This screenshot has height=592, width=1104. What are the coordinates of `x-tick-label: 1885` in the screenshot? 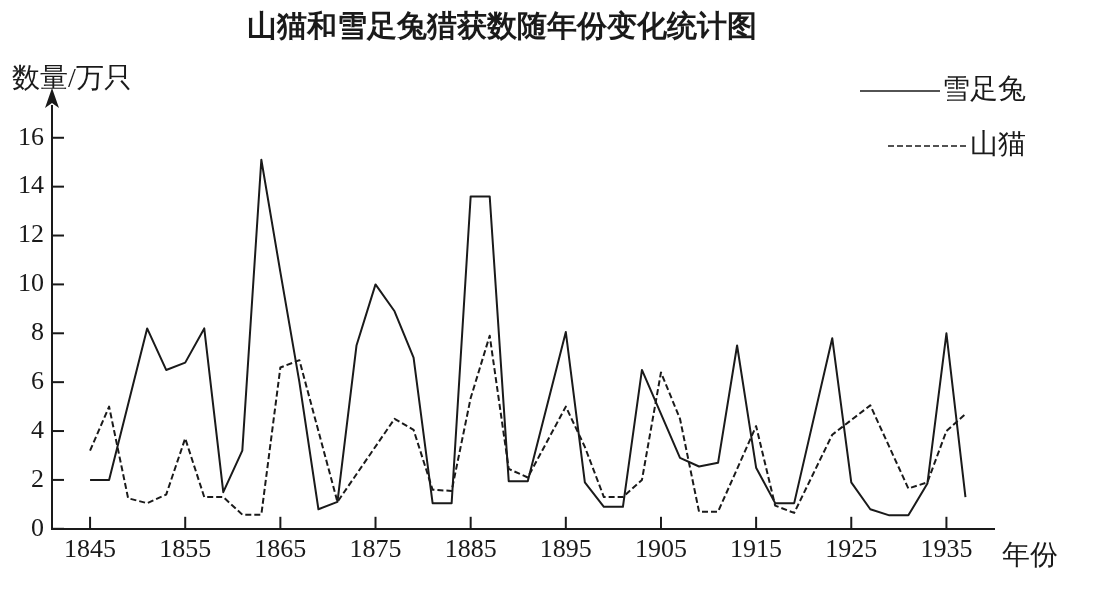 It's located at (470, 549).